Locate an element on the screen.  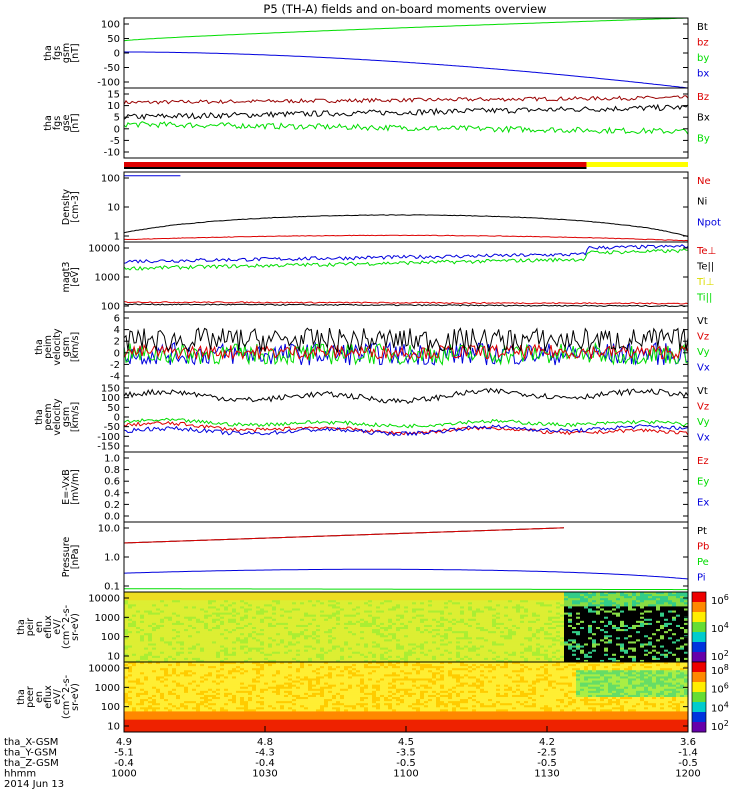
y-tick-label: 0.8 is located at coordinates (112, 470).